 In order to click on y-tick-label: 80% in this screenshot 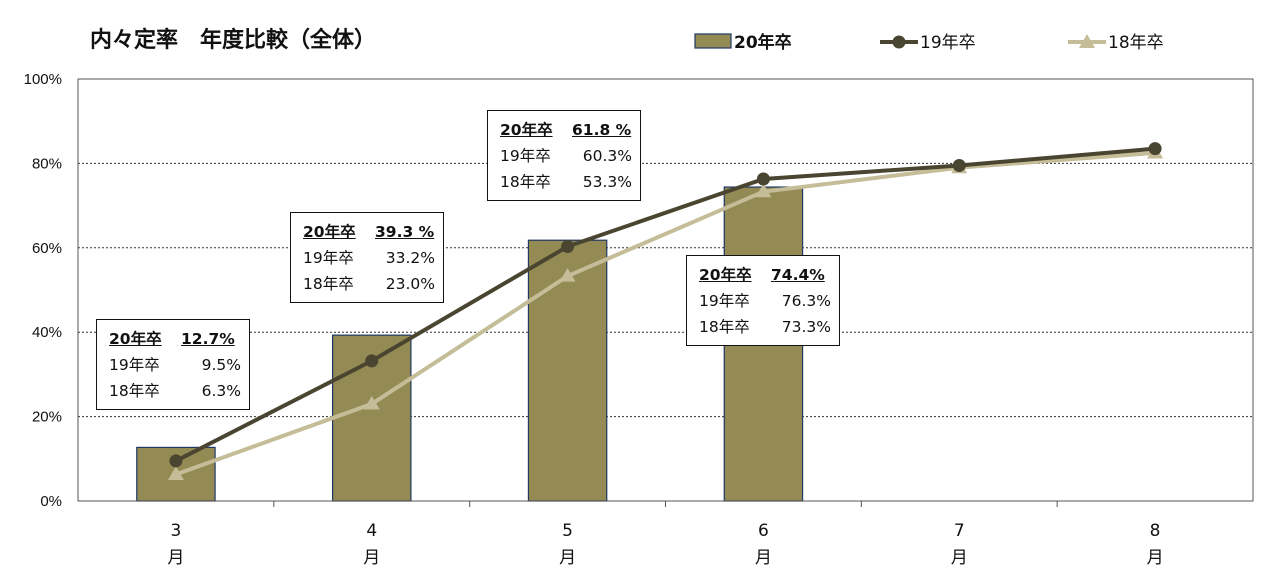, I will do `click(47, 163)`.